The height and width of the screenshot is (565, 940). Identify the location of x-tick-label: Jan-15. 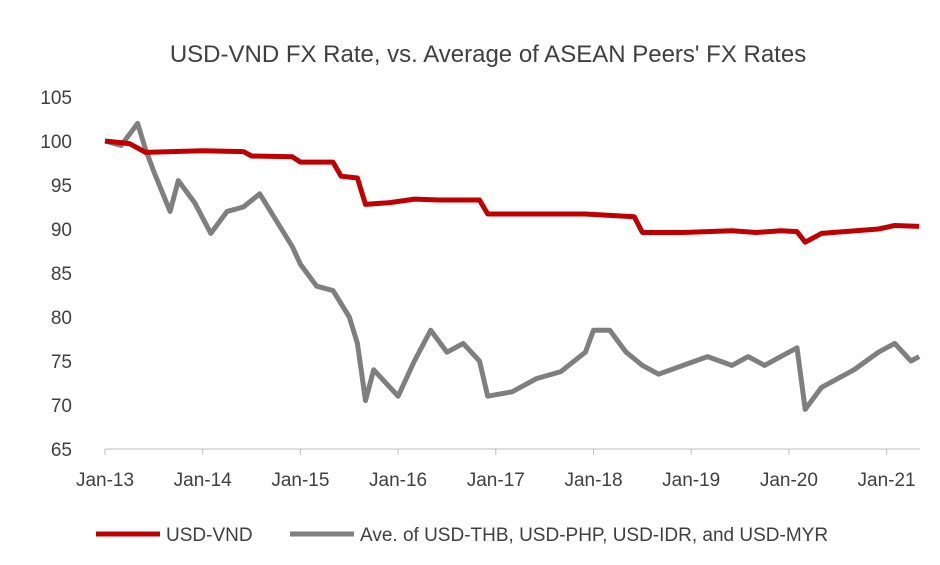
(300, 480).